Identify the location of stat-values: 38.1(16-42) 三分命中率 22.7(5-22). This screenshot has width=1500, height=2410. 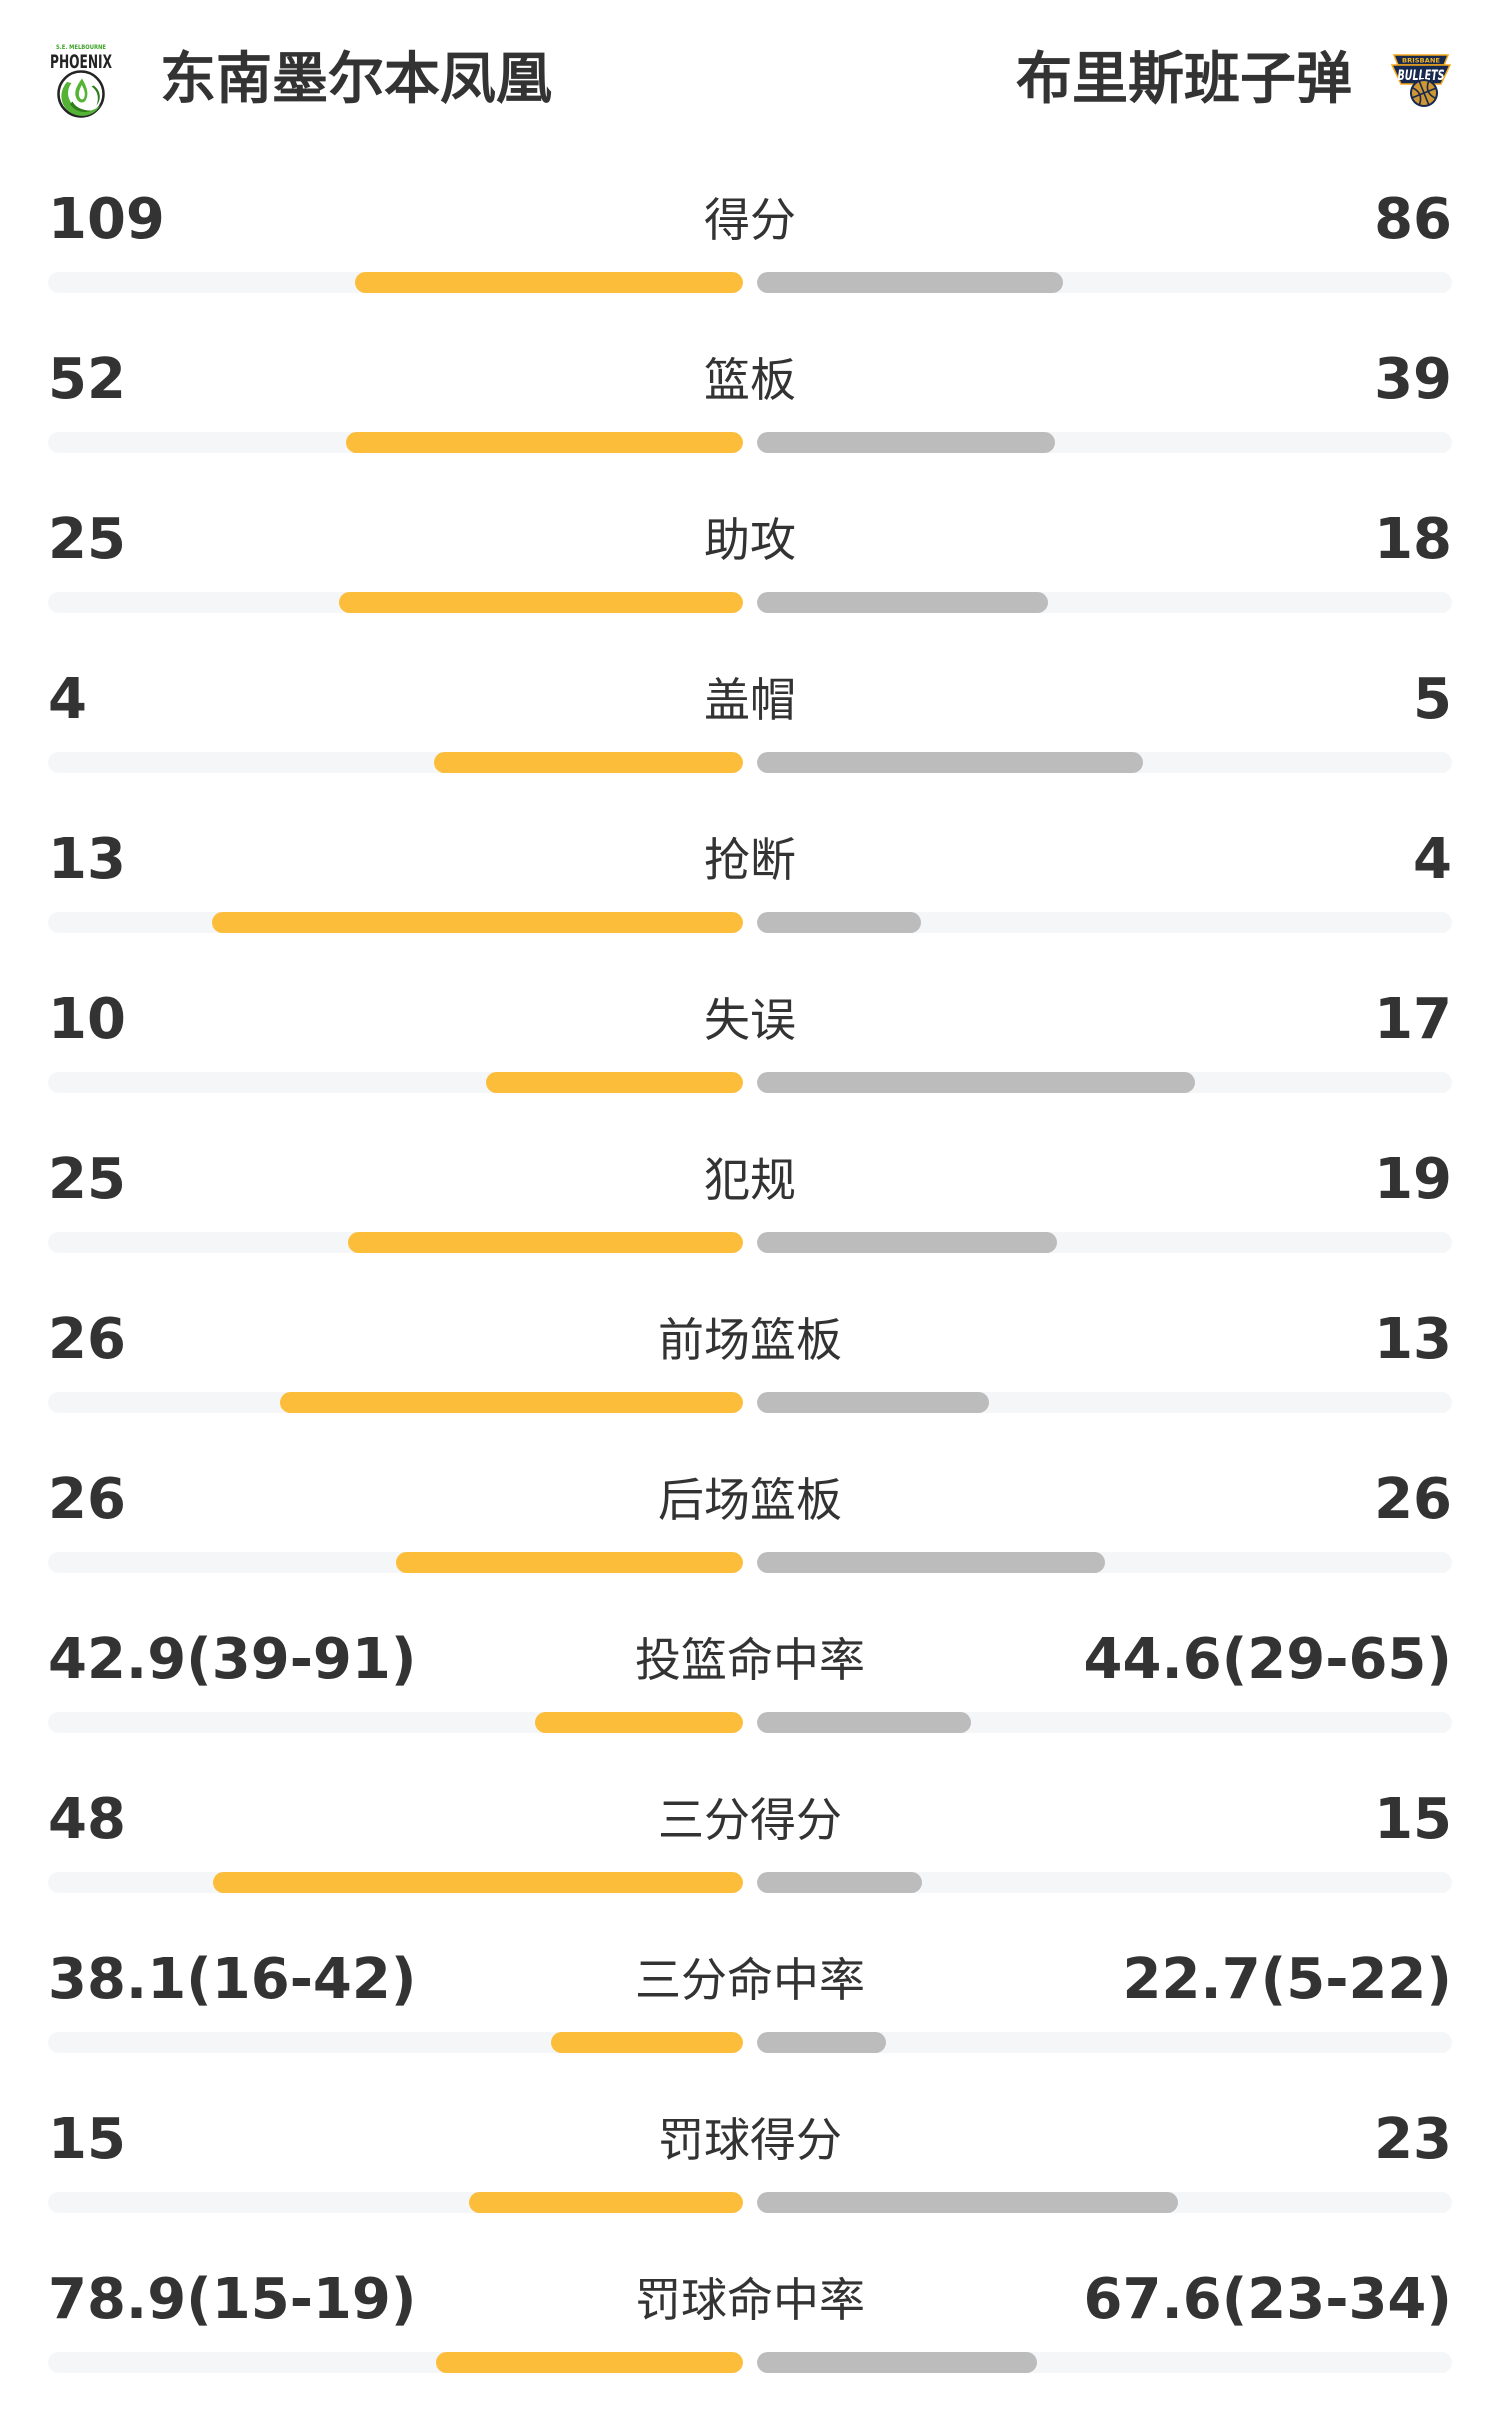
(750, 1969).